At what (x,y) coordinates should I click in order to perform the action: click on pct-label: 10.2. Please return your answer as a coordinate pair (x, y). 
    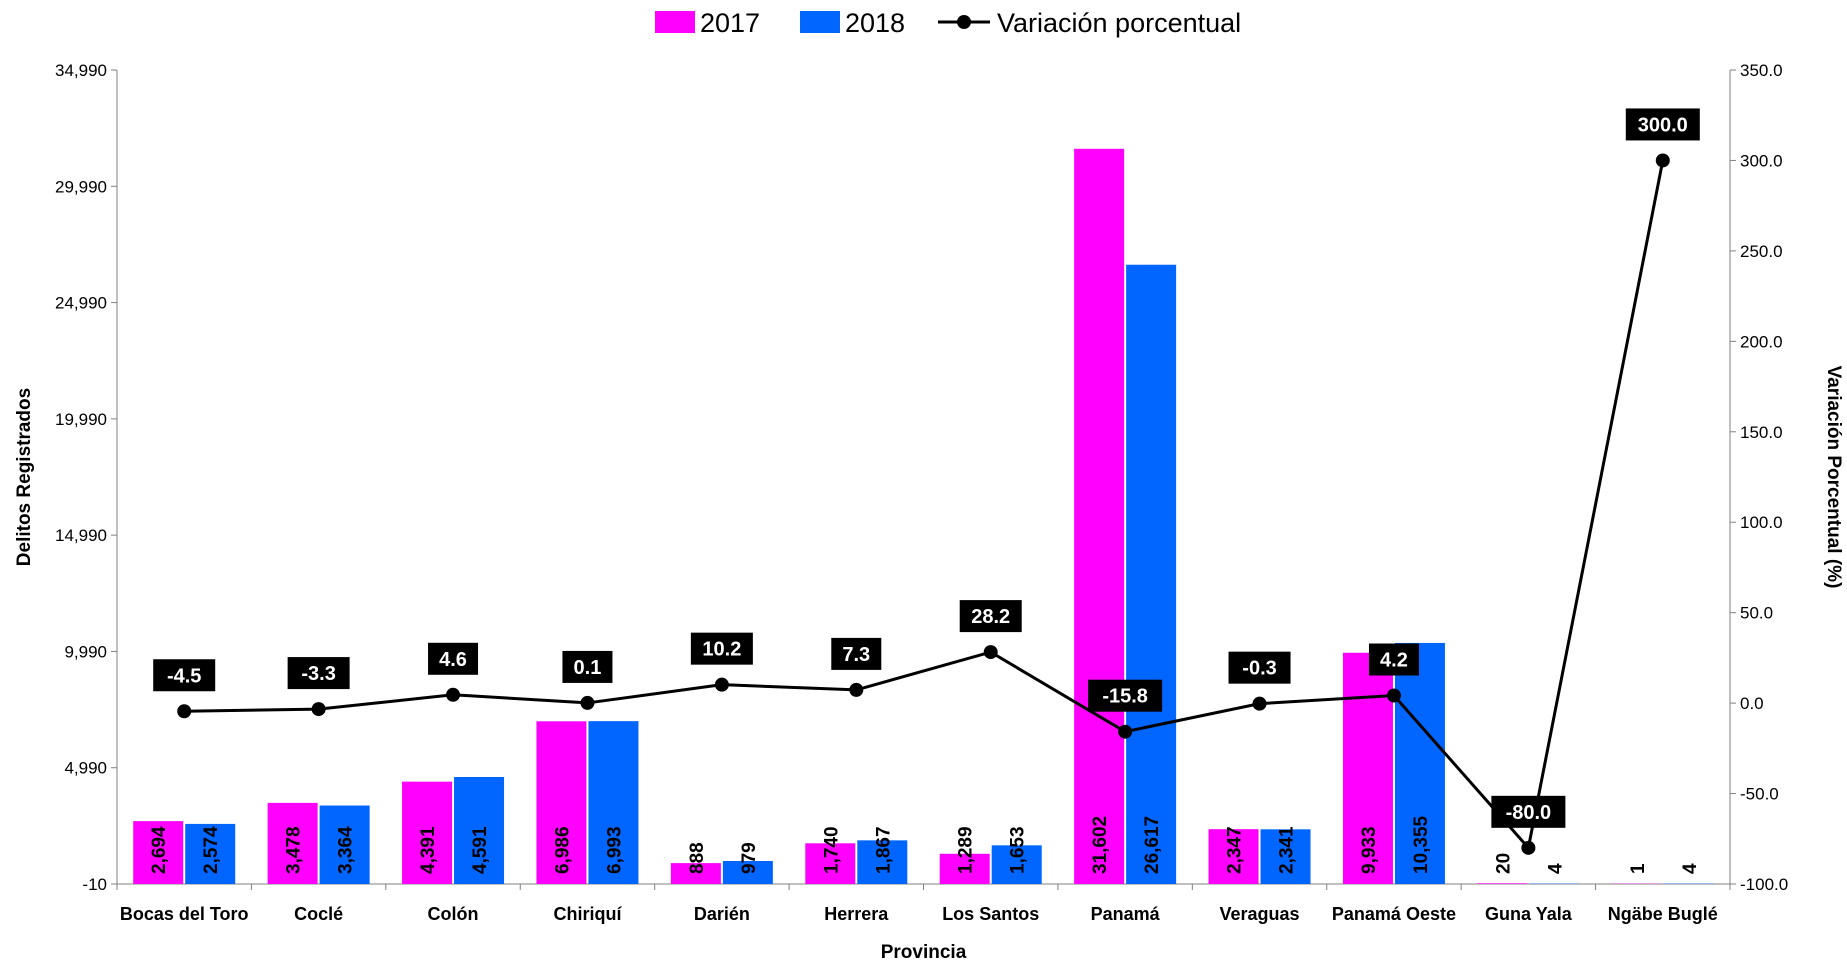
    Looking at the image, I should click on (721, 650).